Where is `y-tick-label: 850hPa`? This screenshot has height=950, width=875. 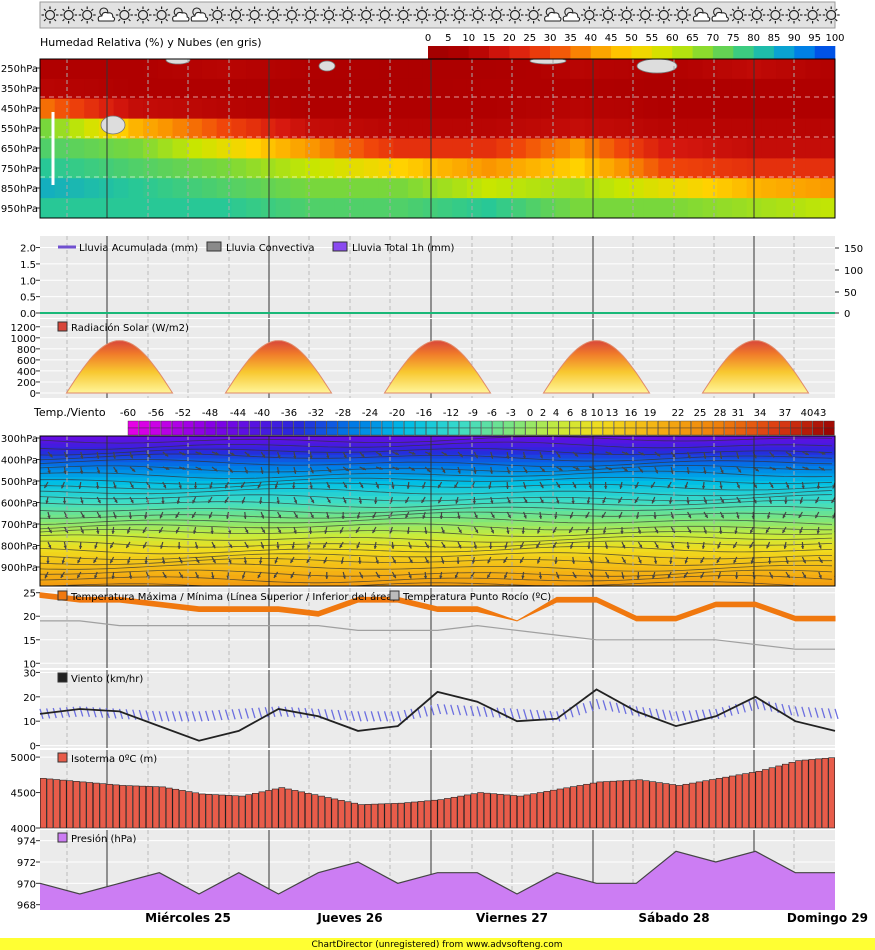
y-tick-label: 850hPa is located at coordinates (19, 189).